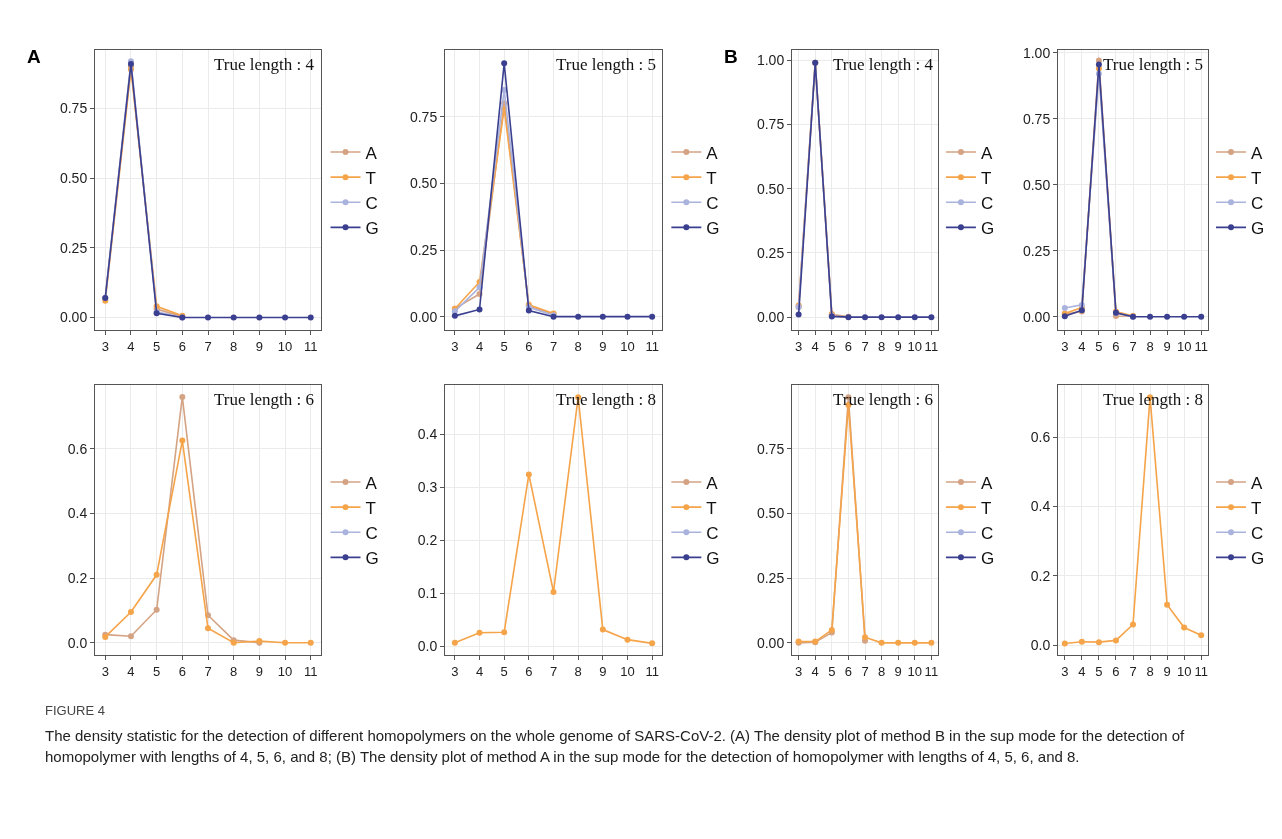  Describe the element at coordinates (77, 642) in the screenshot. I see `y-tick-label: 0.0` at that location.